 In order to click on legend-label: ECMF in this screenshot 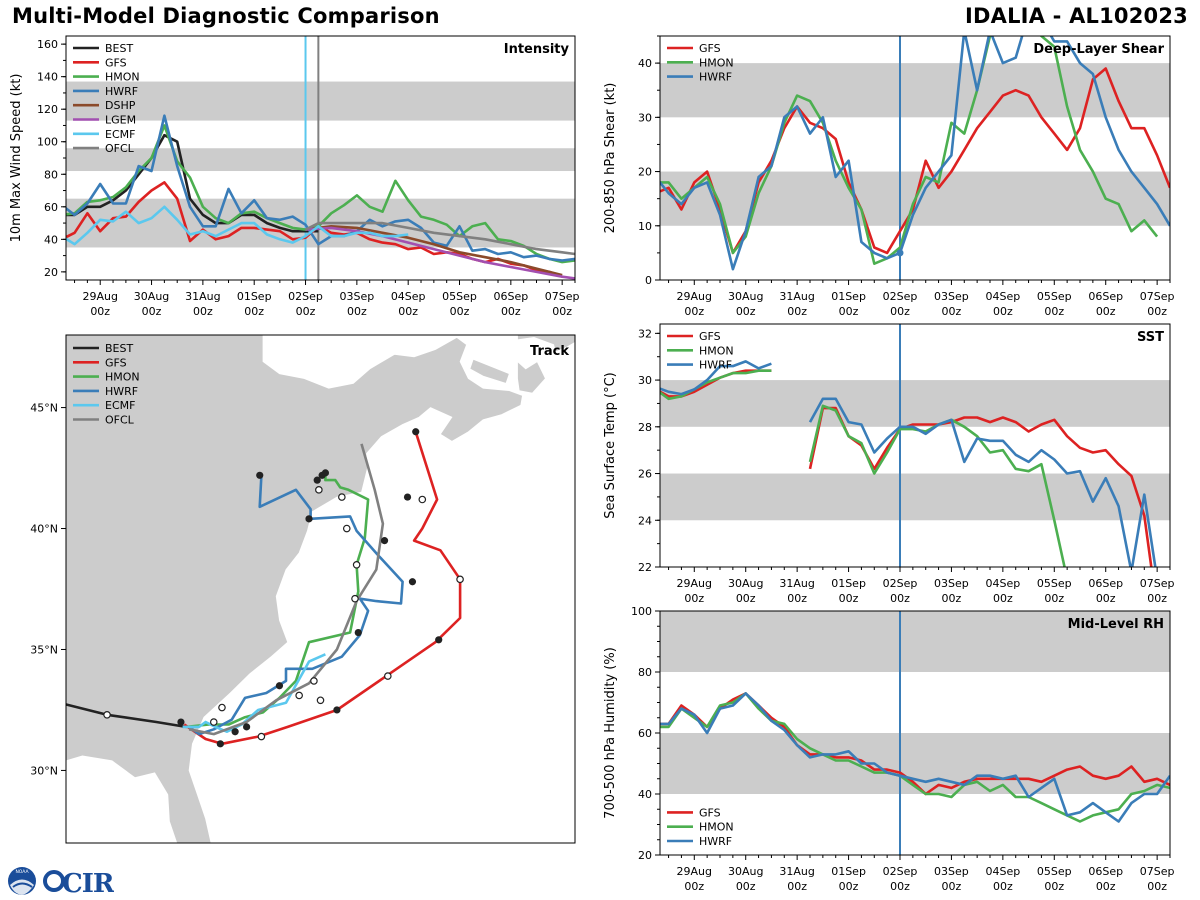, I will do `click(120, 134)`.